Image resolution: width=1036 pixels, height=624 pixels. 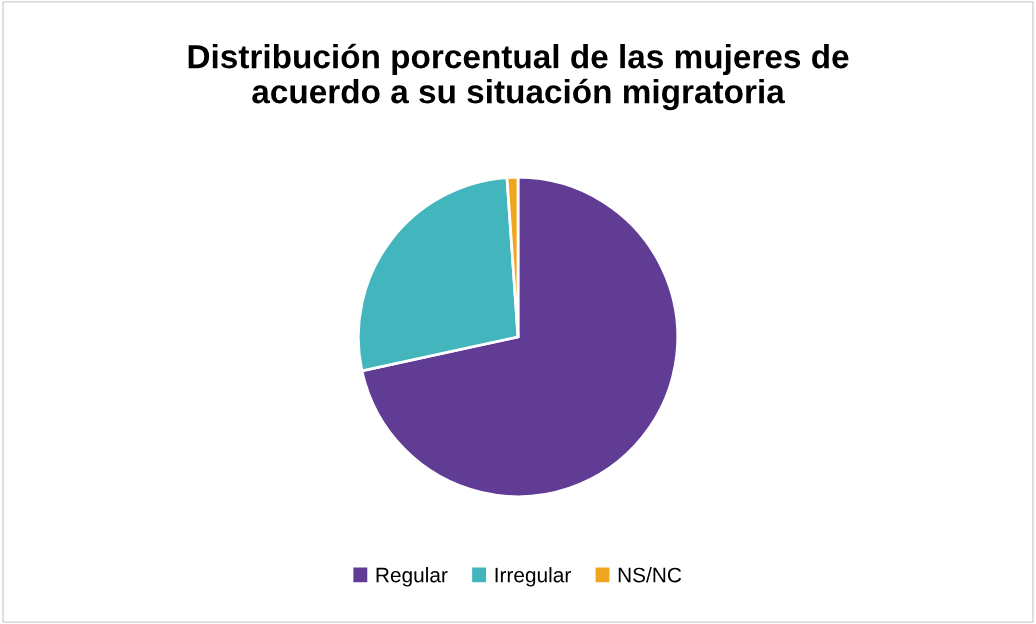 I want to click on legend-label: Irregular, so click(x=533, y=577).